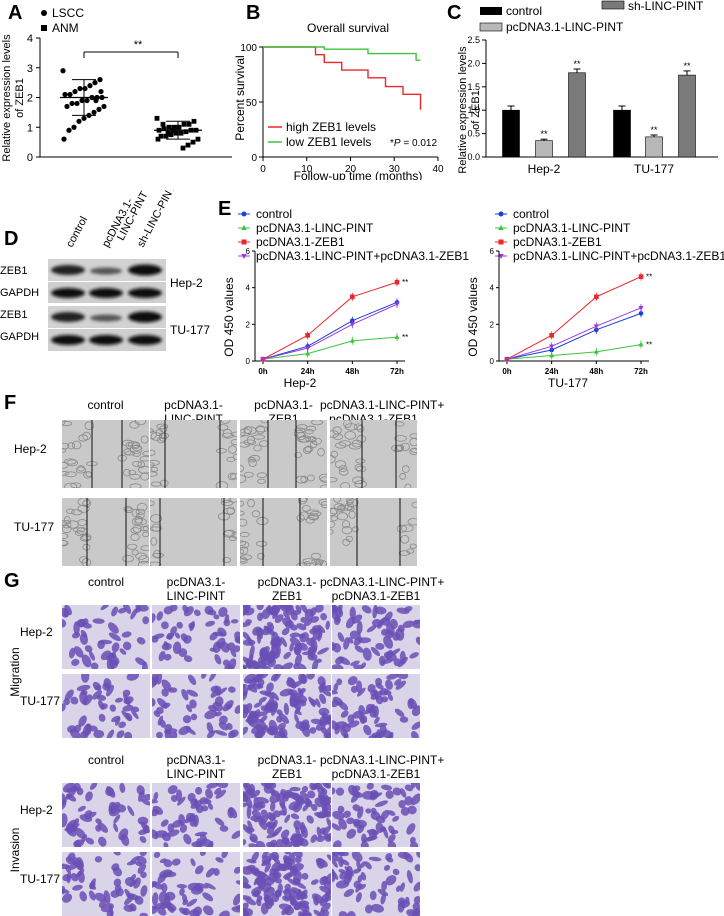  Describe the element at coordinates (13, 98) in the screenshot. I see `panel-a-ylabel: Relative expression levelsof ZEB1` at that location.